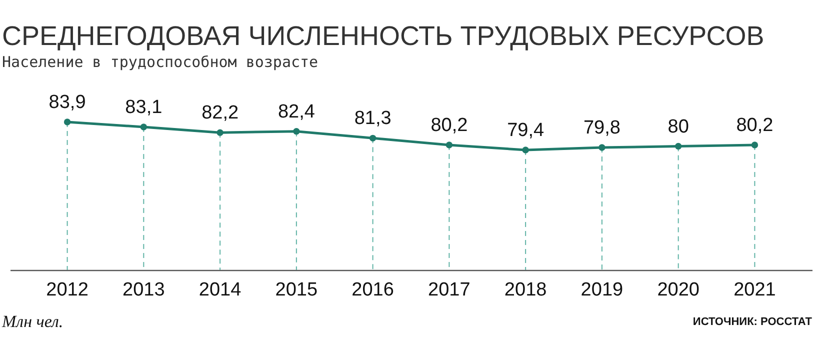 This screenshot has height=344, width=821. I want to click on data-label: 79,4, so click(525, 130).